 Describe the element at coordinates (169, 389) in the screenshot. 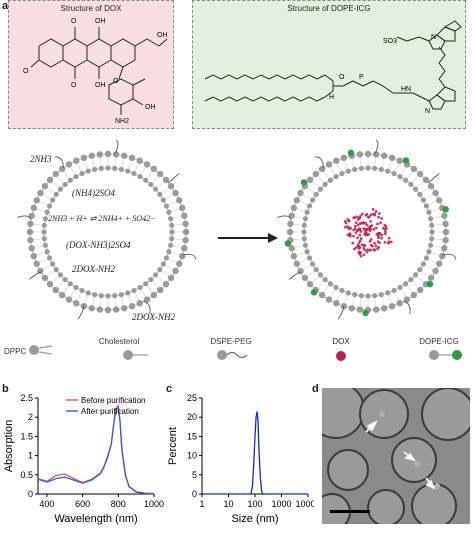

I see `panel-label-c: c` at that location.